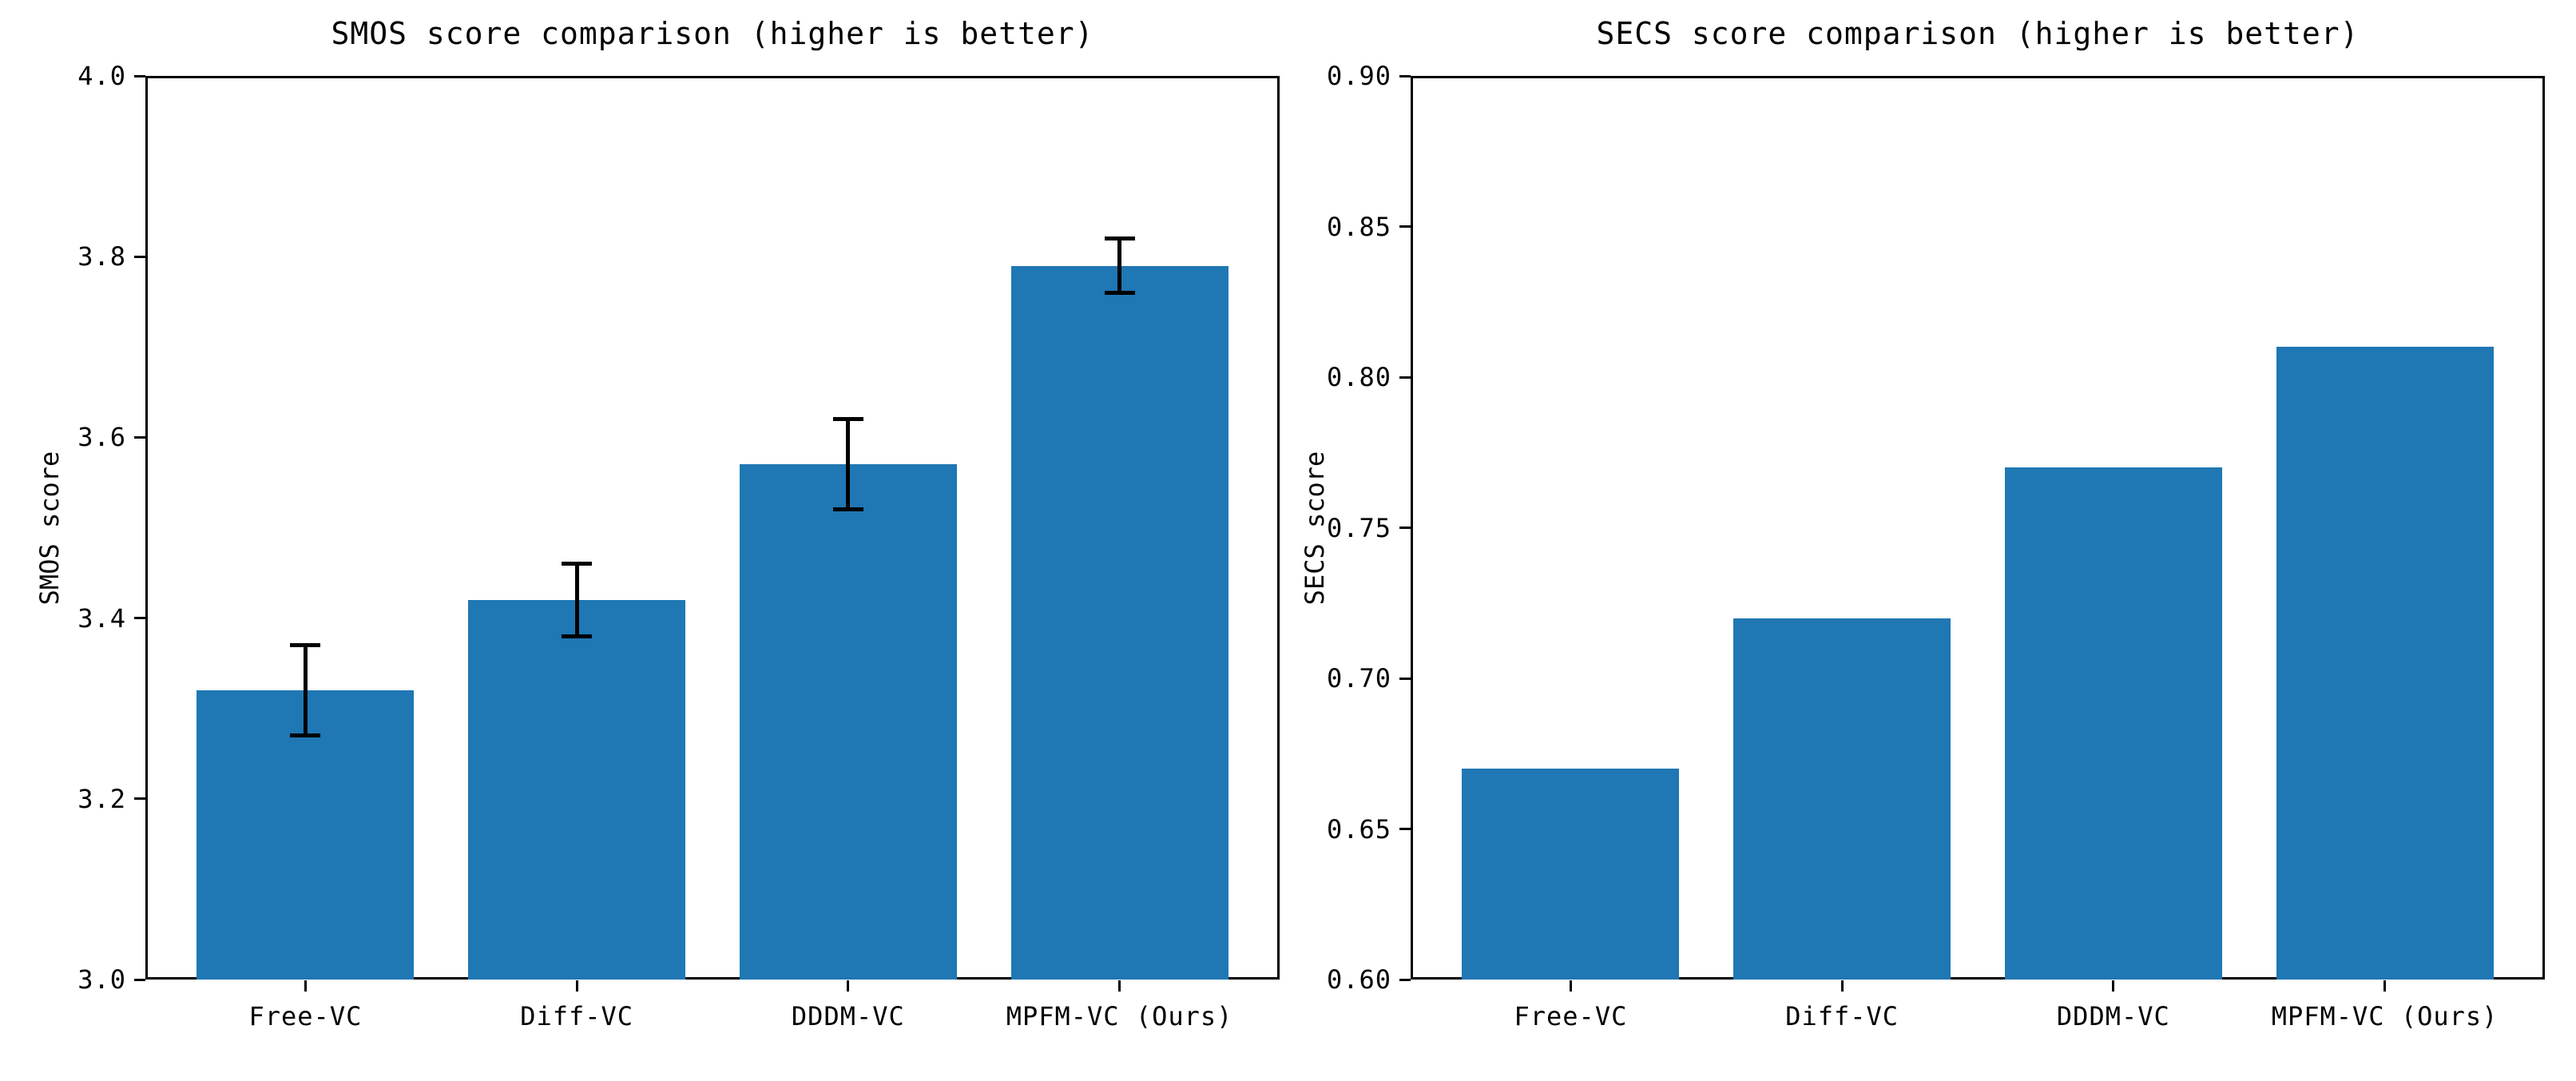  What do you see at coordinates (305, 690) in the screenshot?
I see `error-bar-line-free-vc` at bounding box center [305, 690].